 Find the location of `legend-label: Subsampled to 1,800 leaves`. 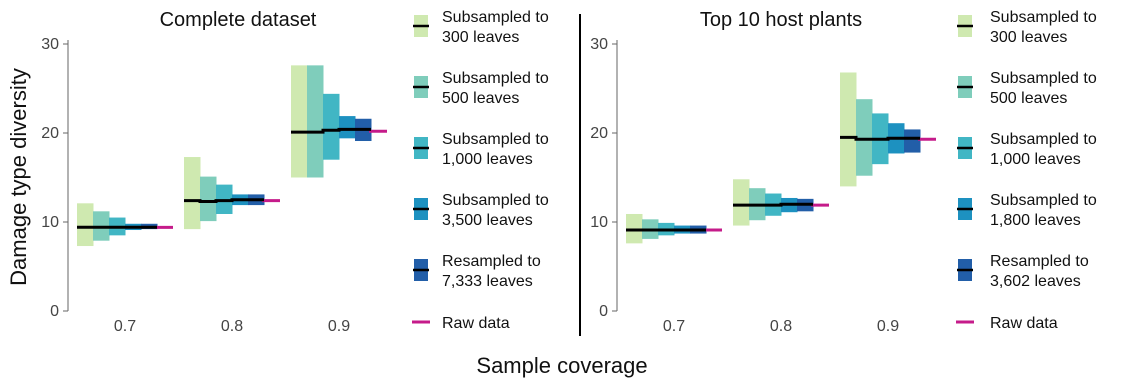

legend-label: Subsampled to 1,800 leaves is located at coordinates (1043, 210).